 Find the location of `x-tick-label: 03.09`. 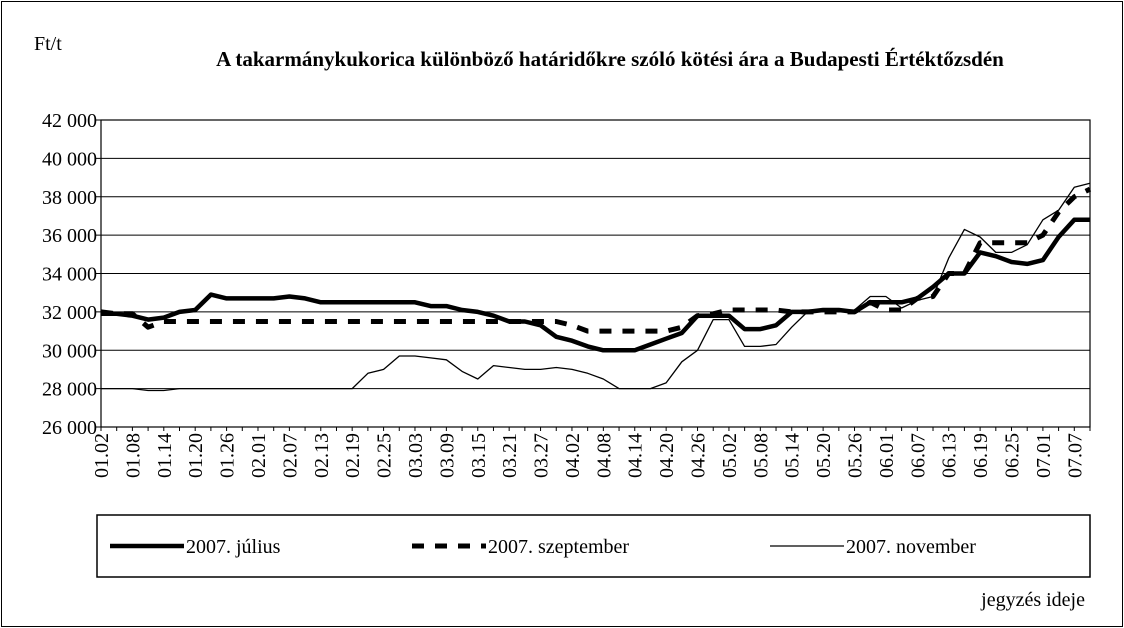

x-tick-label: 03.09 is located at coordinates (447, 455).